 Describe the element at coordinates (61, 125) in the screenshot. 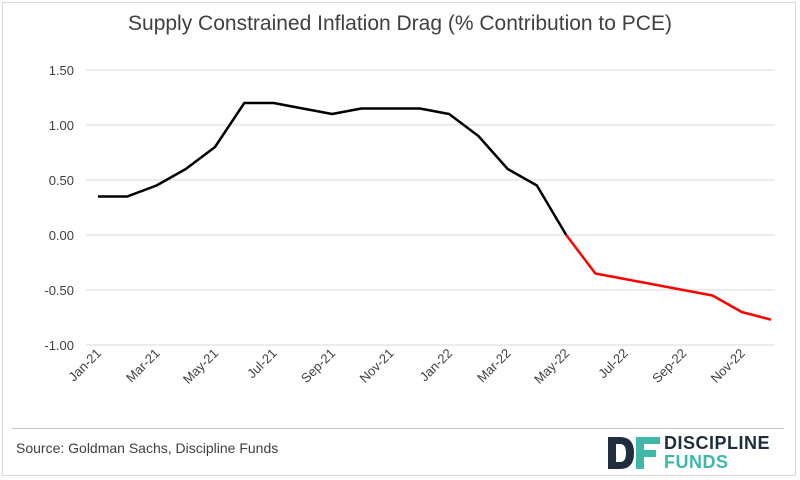

I see `y-tick-label: 1.00` at that location.